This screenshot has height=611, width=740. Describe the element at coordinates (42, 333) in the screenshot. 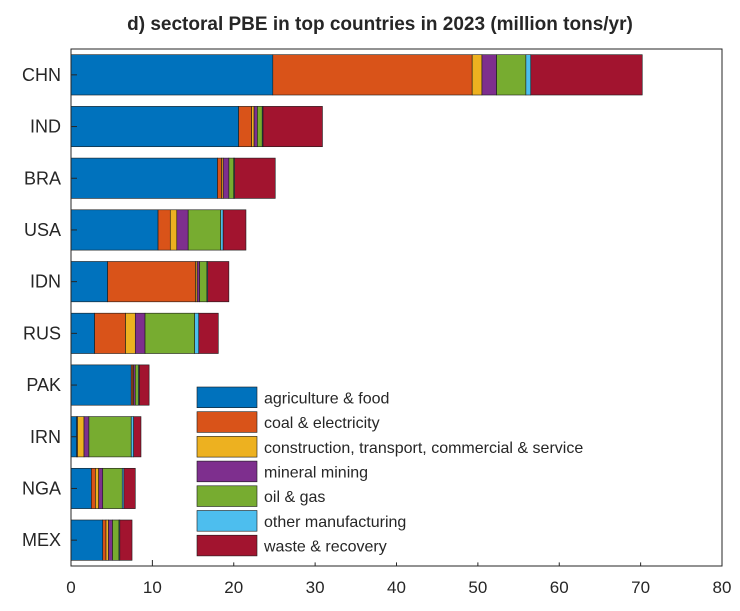

I see `category-label-rus: RUS` at that location.